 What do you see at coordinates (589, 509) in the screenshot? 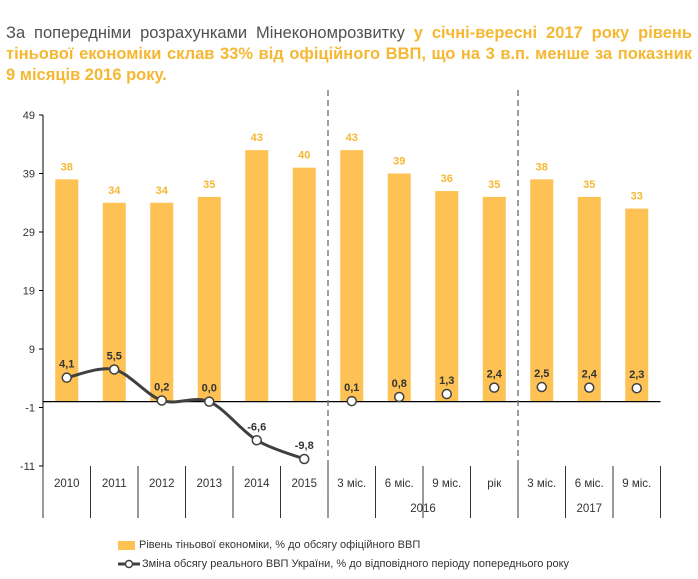
I see `group-label: 2017` at bounding box center [589, 509].